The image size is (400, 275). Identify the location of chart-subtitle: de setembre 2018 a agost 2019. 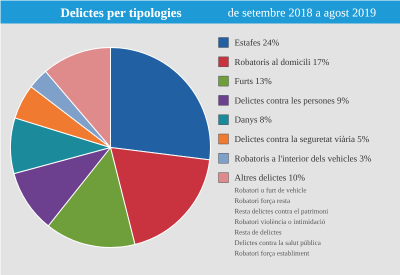
(302, 13).